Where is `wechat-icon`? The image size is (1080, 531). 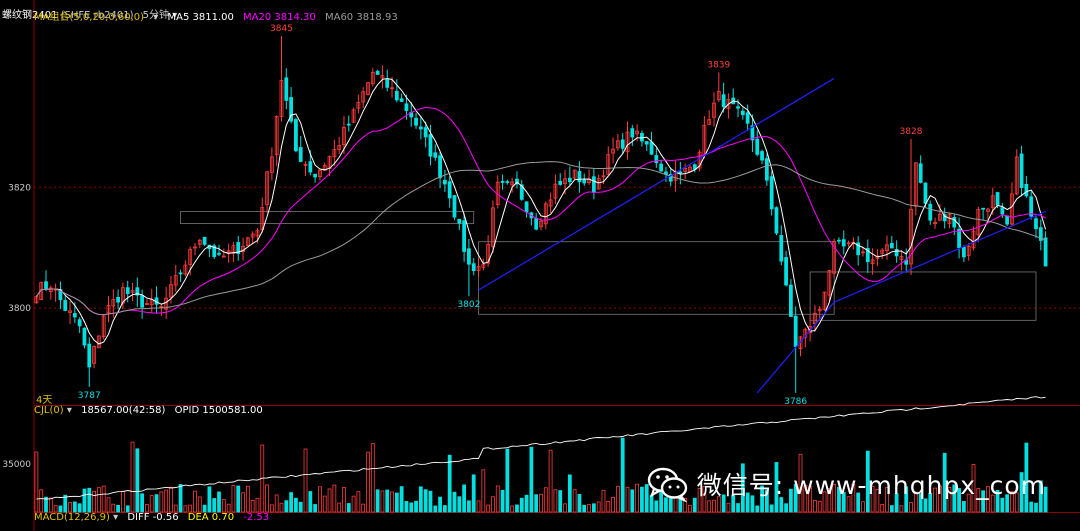 wechat-icon is located at coordinates (667, 484).